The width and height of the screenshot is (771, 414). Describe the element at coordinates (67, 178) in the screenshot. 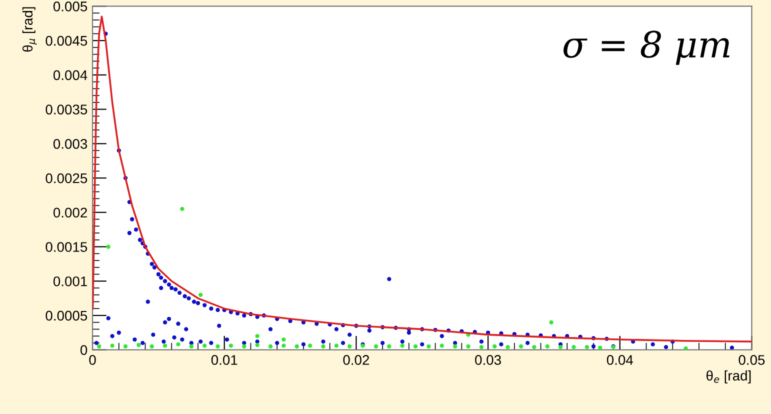

I see `y-tick-label: 0.0025` at that location.